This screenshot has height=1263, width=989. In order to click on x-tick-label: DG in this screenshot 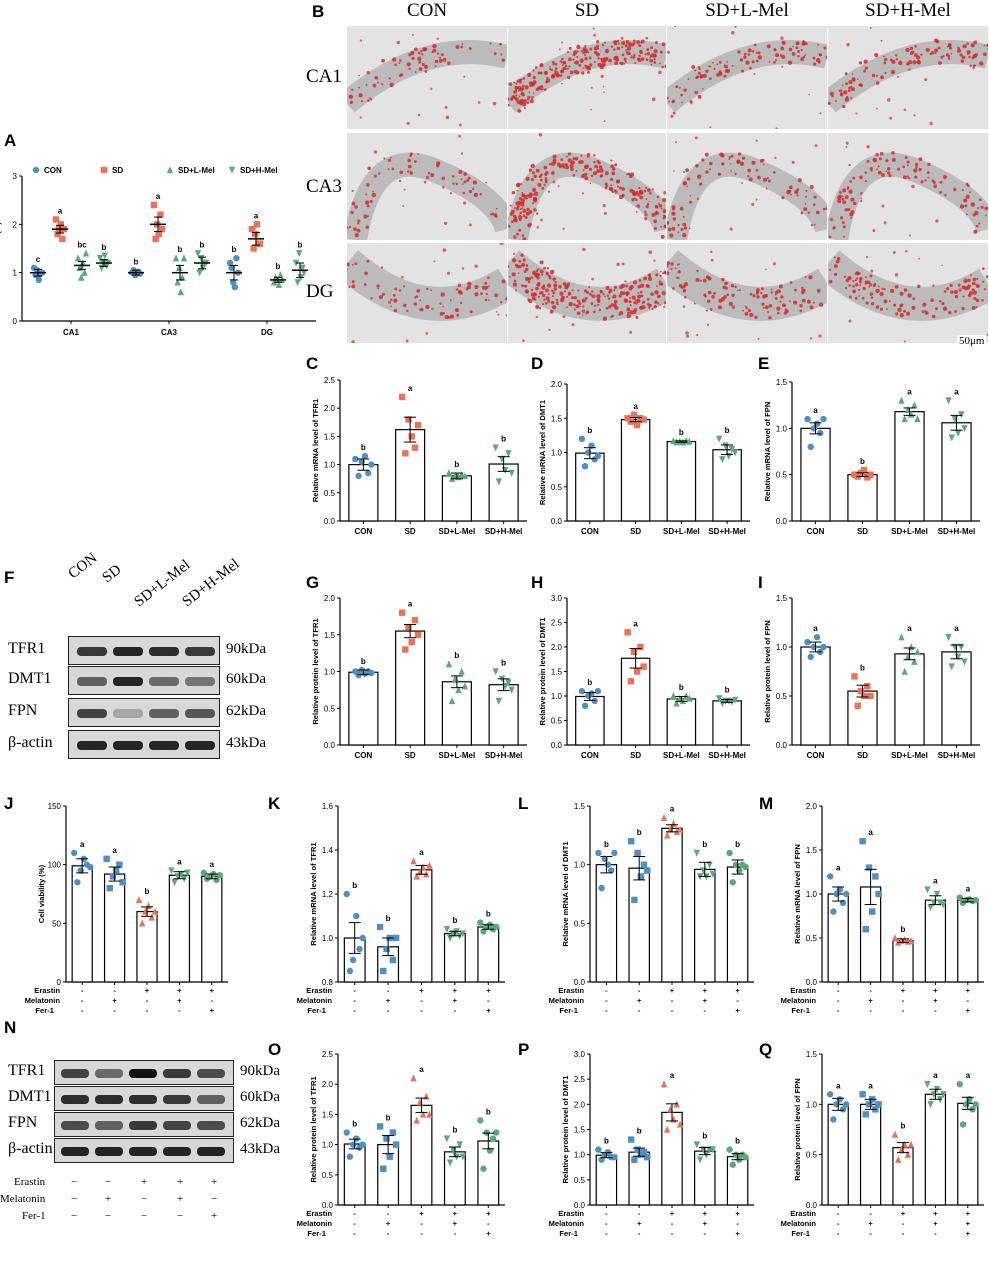, I will do `click(267, 332)`.